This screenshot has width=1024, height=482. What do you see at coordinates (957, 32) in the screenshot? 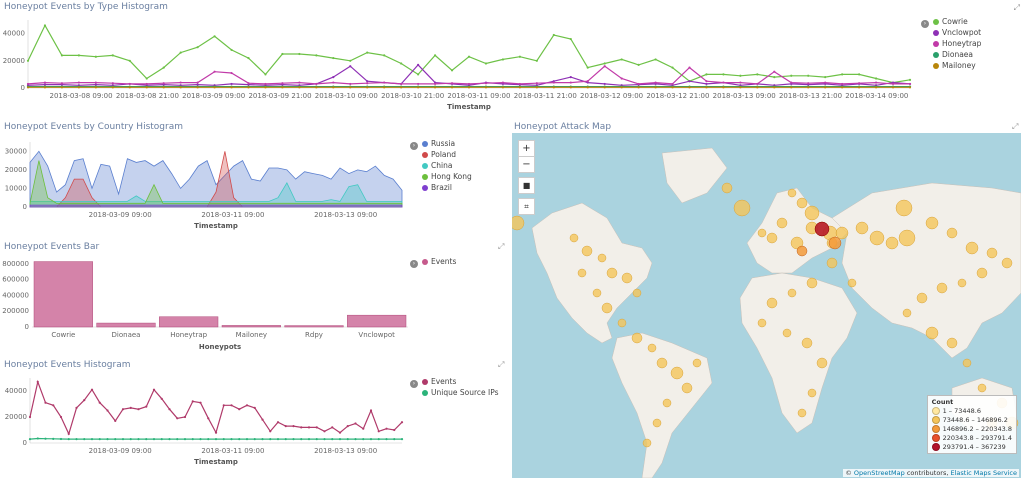
I see `legend-item: Vnclowpot` at bounding box center [957, 32].